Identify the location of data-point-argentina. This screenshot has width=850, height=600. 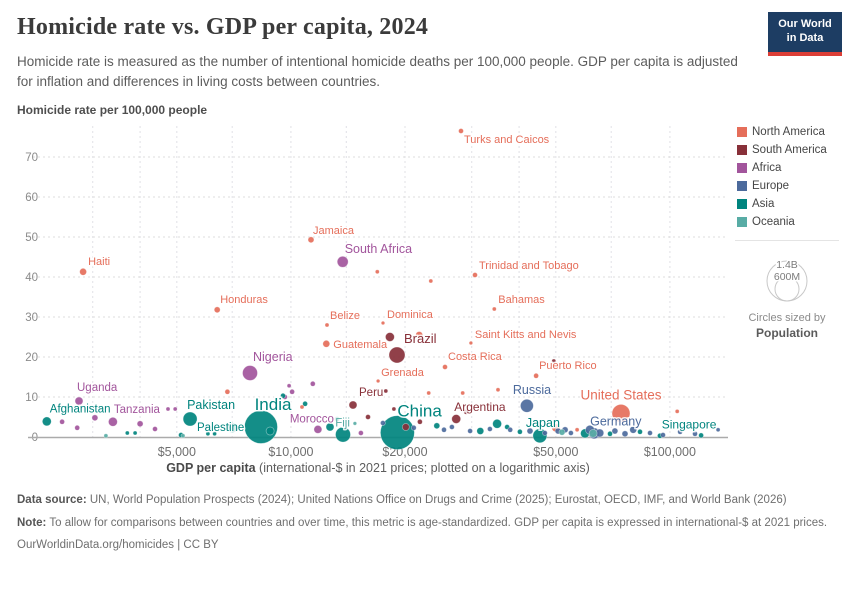
(456, 419).